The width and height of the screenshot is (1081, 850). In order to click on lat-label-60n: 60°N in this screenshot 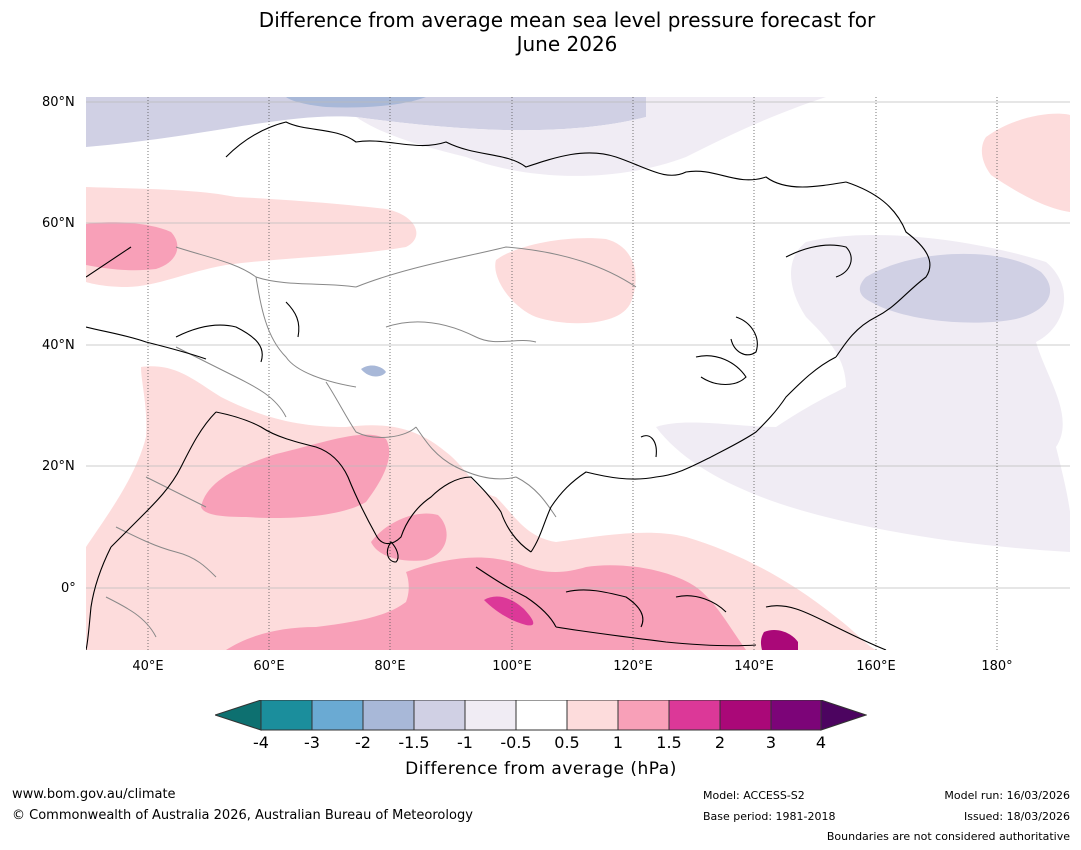, I will do `click(58, 223)`.